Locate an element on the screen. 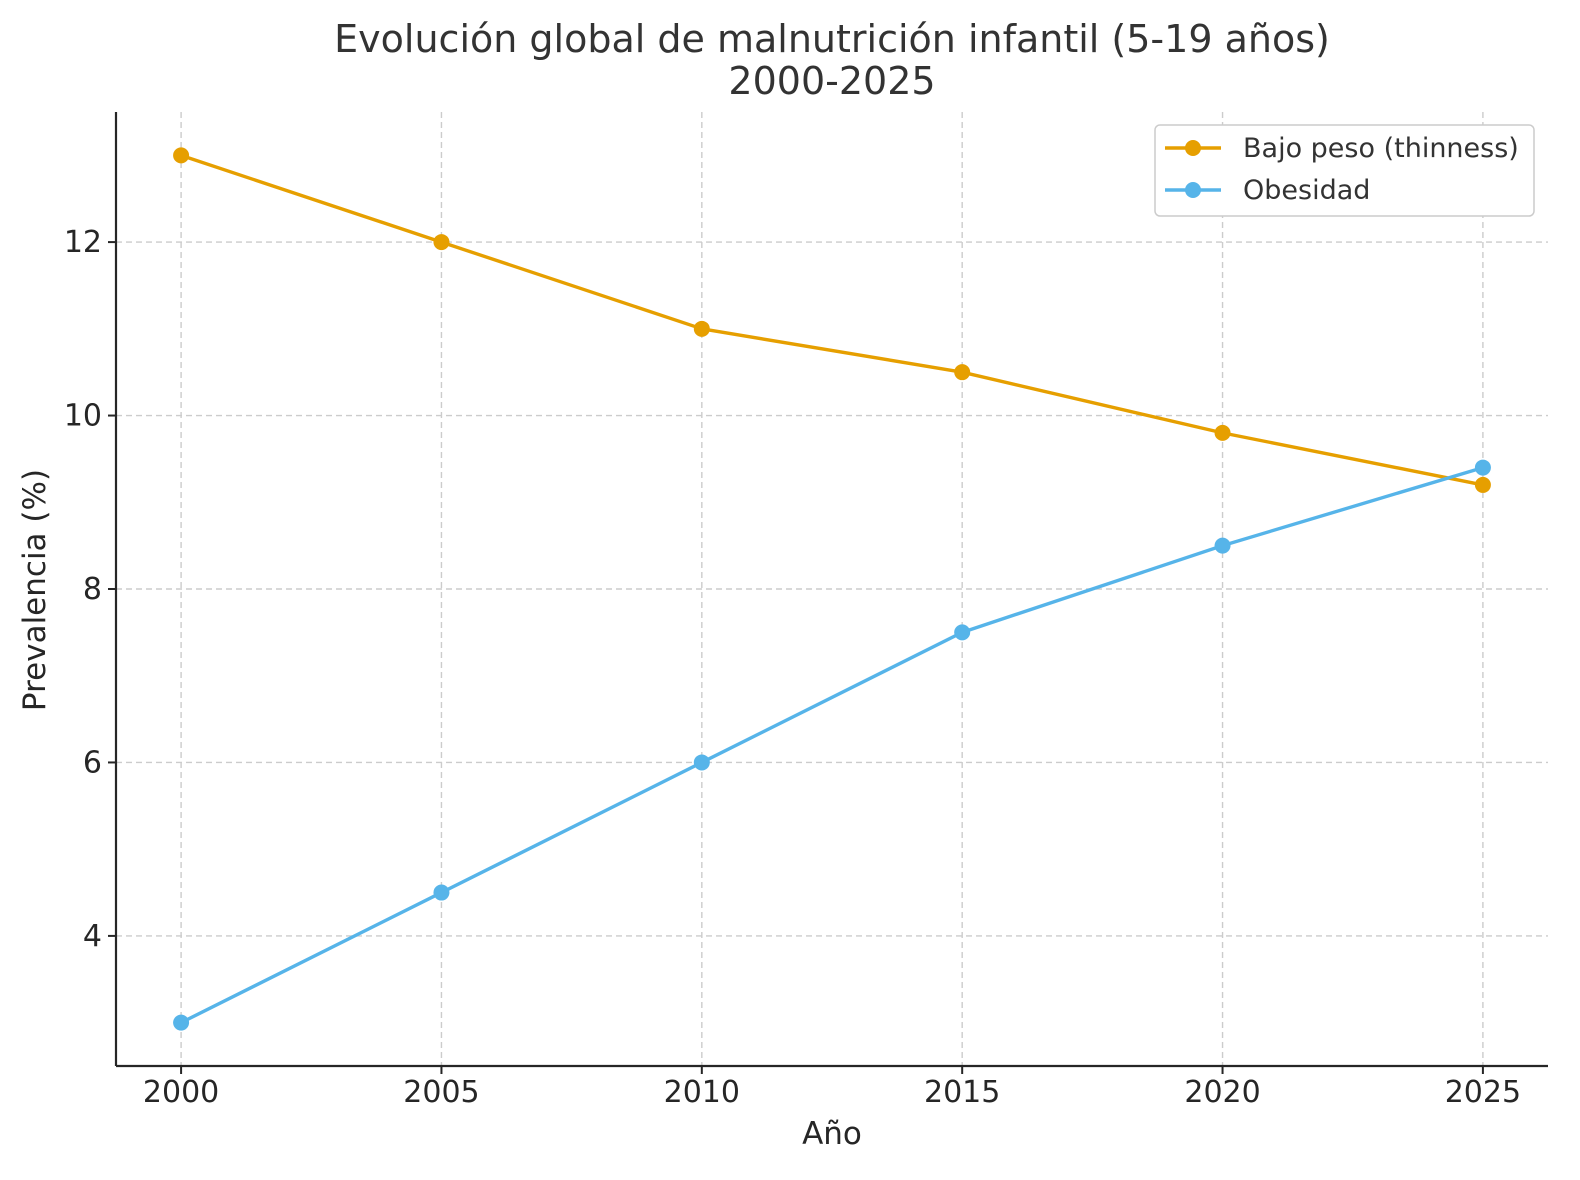 The image size is (1580, 1180). series-2-point-2025 is located at coordinates (1482, 467).